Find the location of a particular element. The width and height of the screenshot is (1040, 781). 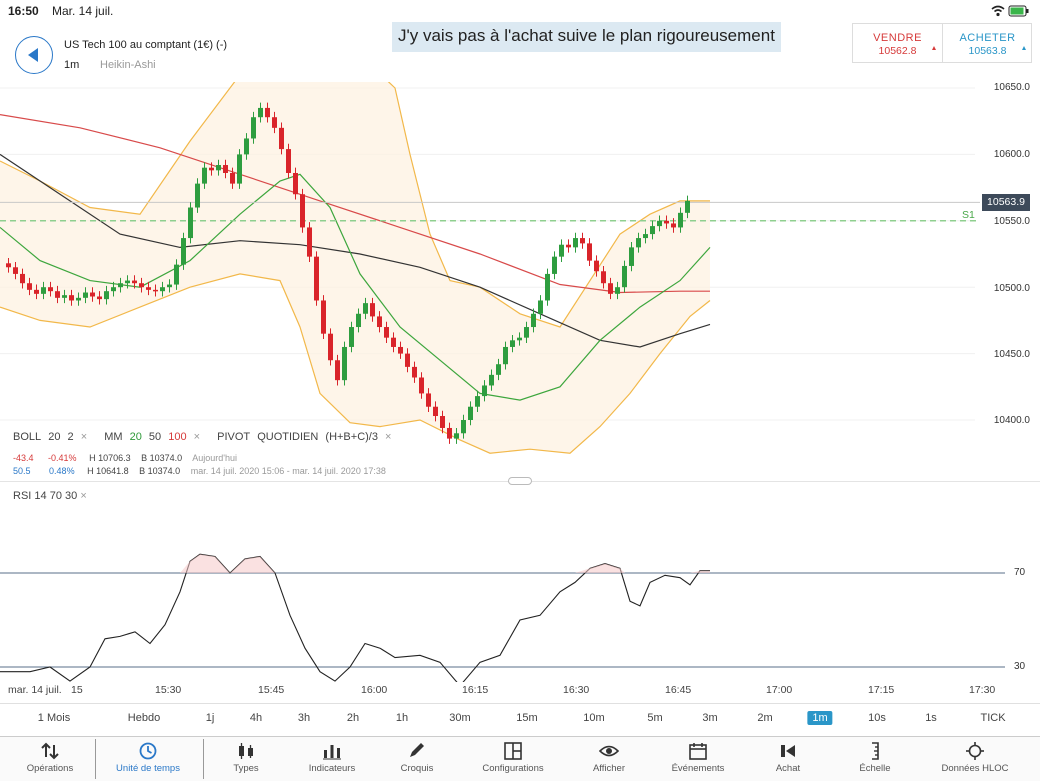

nav-indicators: Indicateurs is located at coordinates (332, 759).